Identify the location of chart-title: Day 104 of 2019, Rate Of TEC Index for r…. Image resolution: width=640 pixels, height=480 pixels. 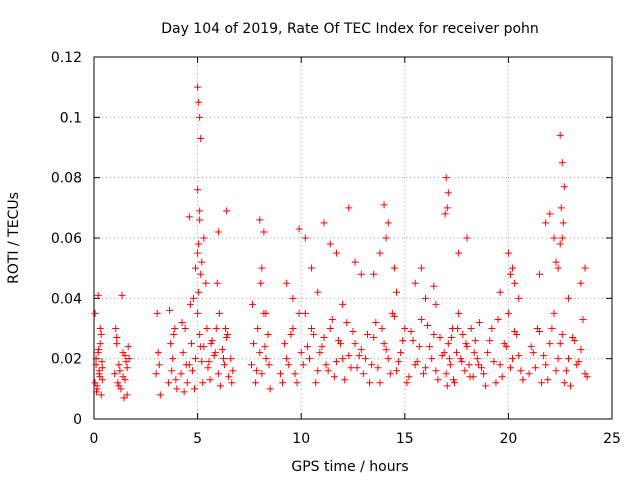
(350, 29).